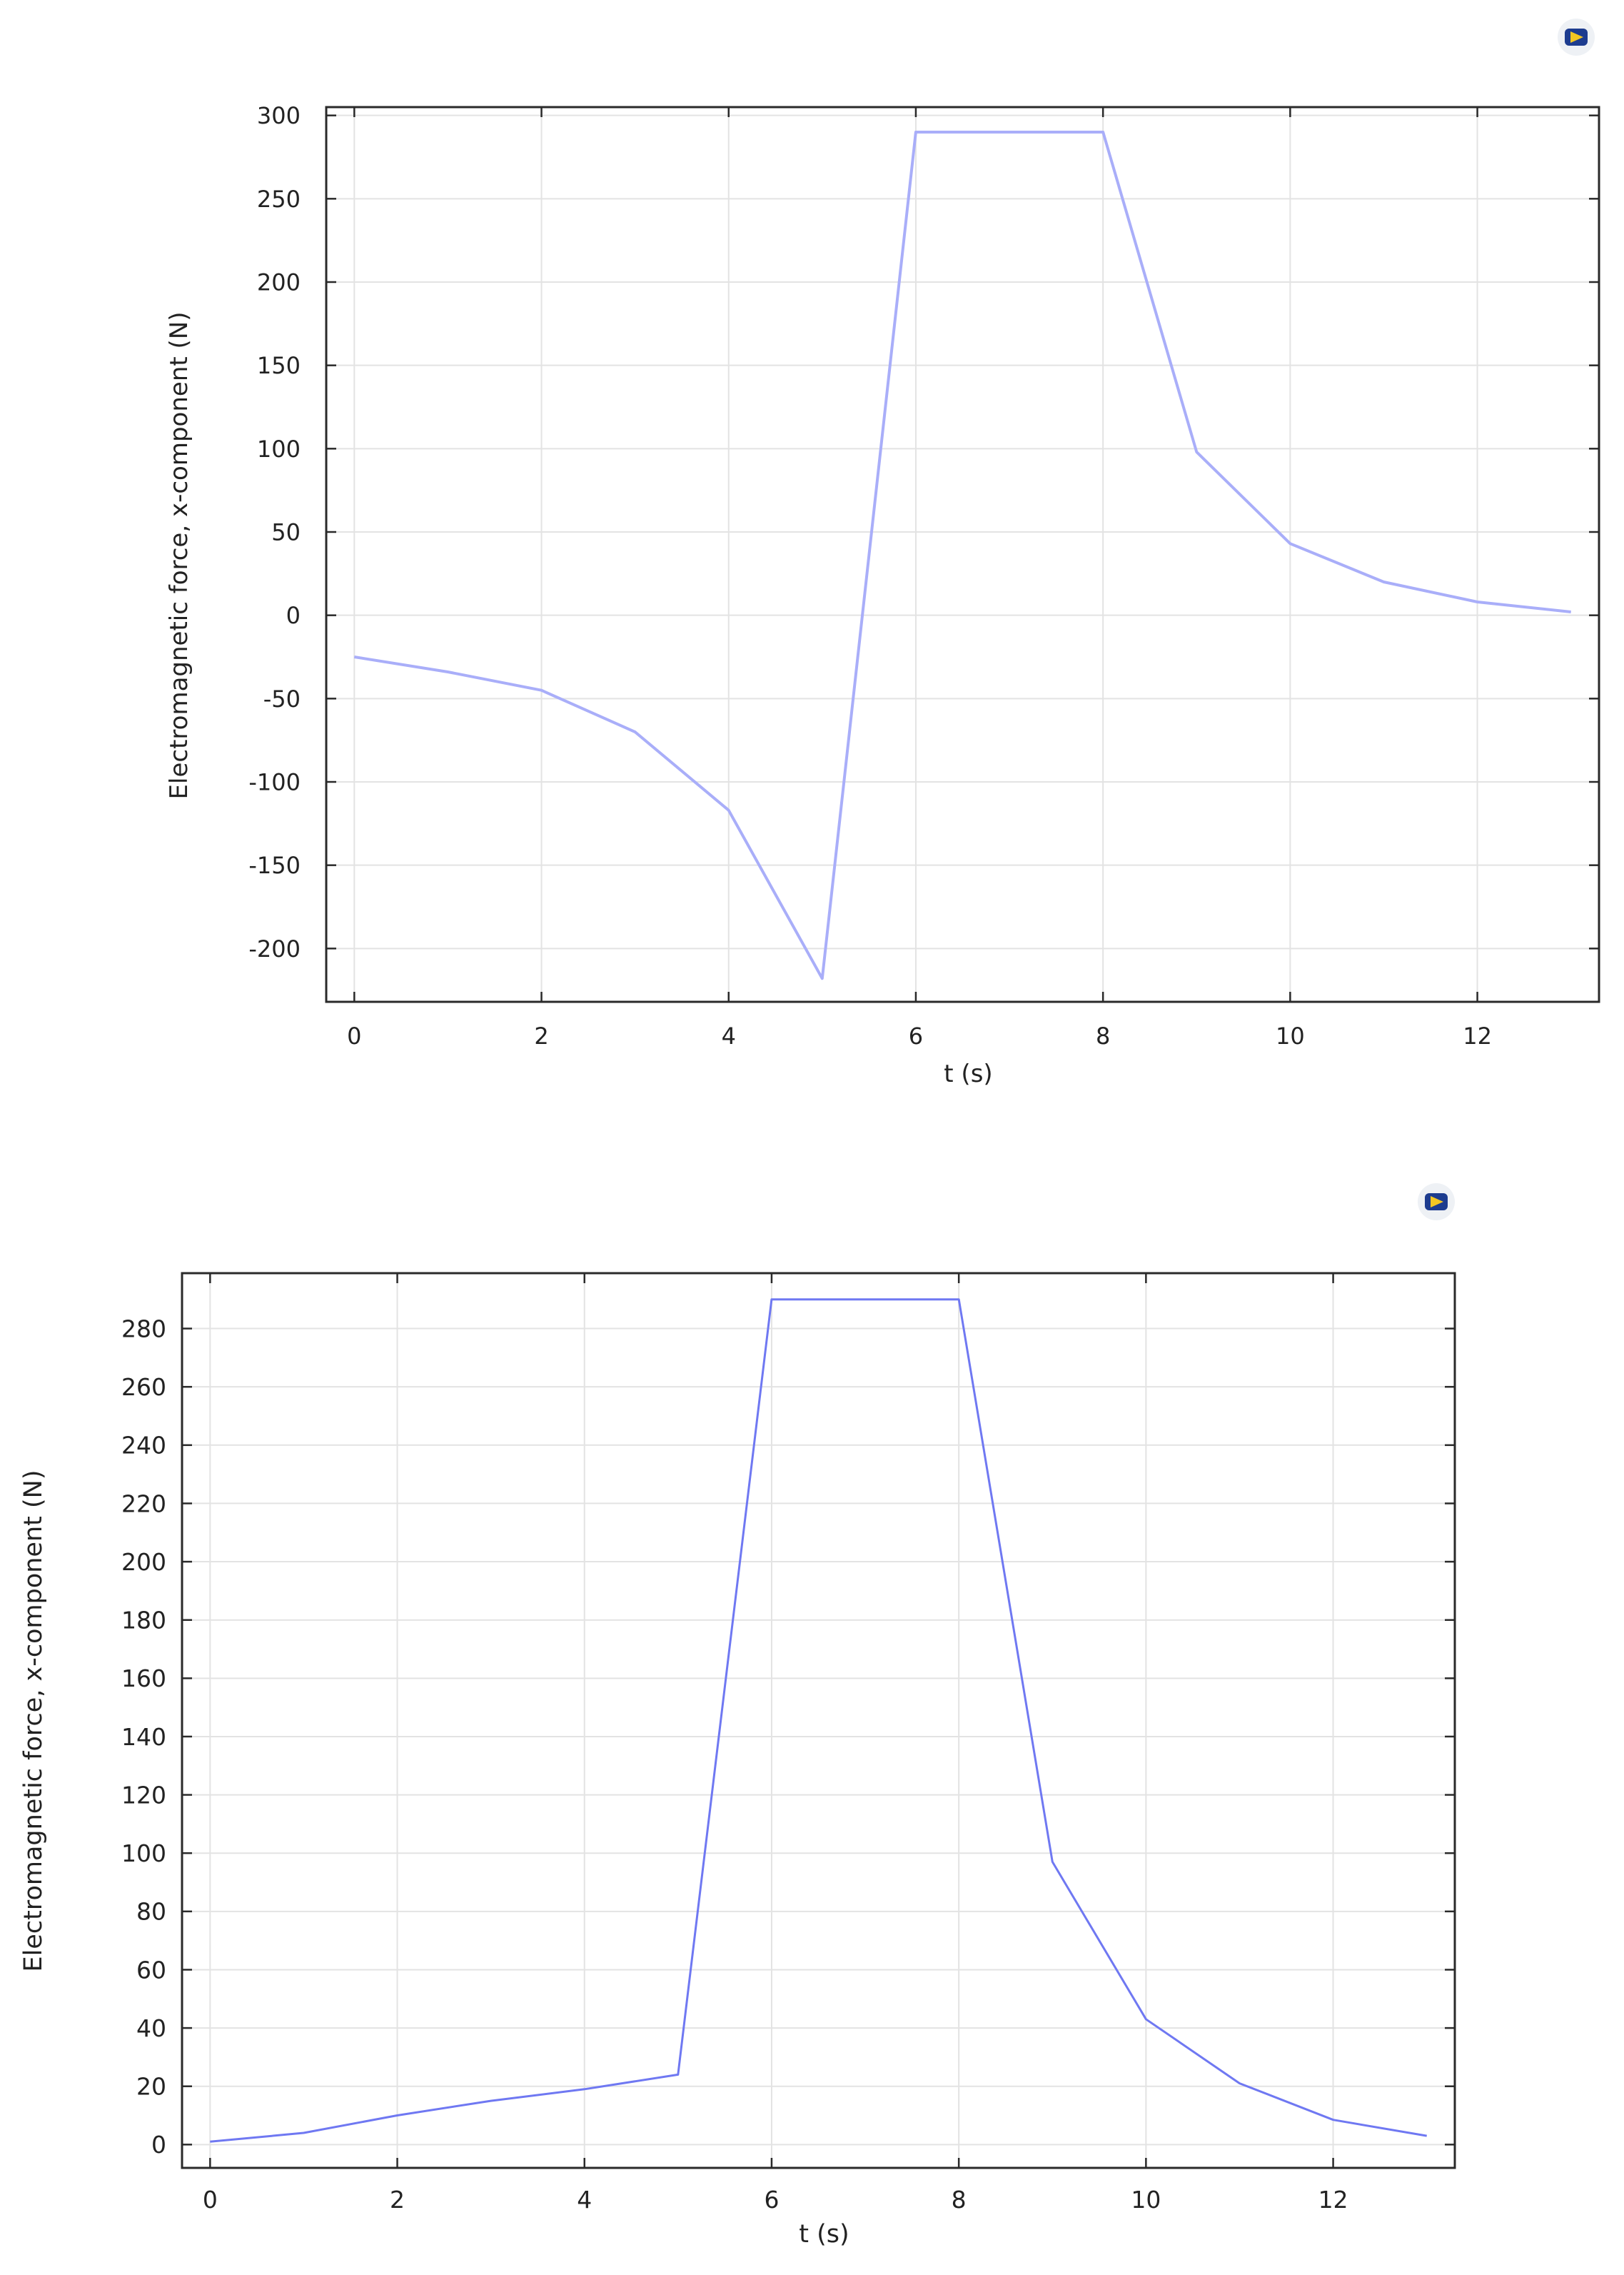  What do you see at coordinates (143, 1503) in the screenshot?
I see `y-tick-label-11: 220` at bounding box center [143, 1503].